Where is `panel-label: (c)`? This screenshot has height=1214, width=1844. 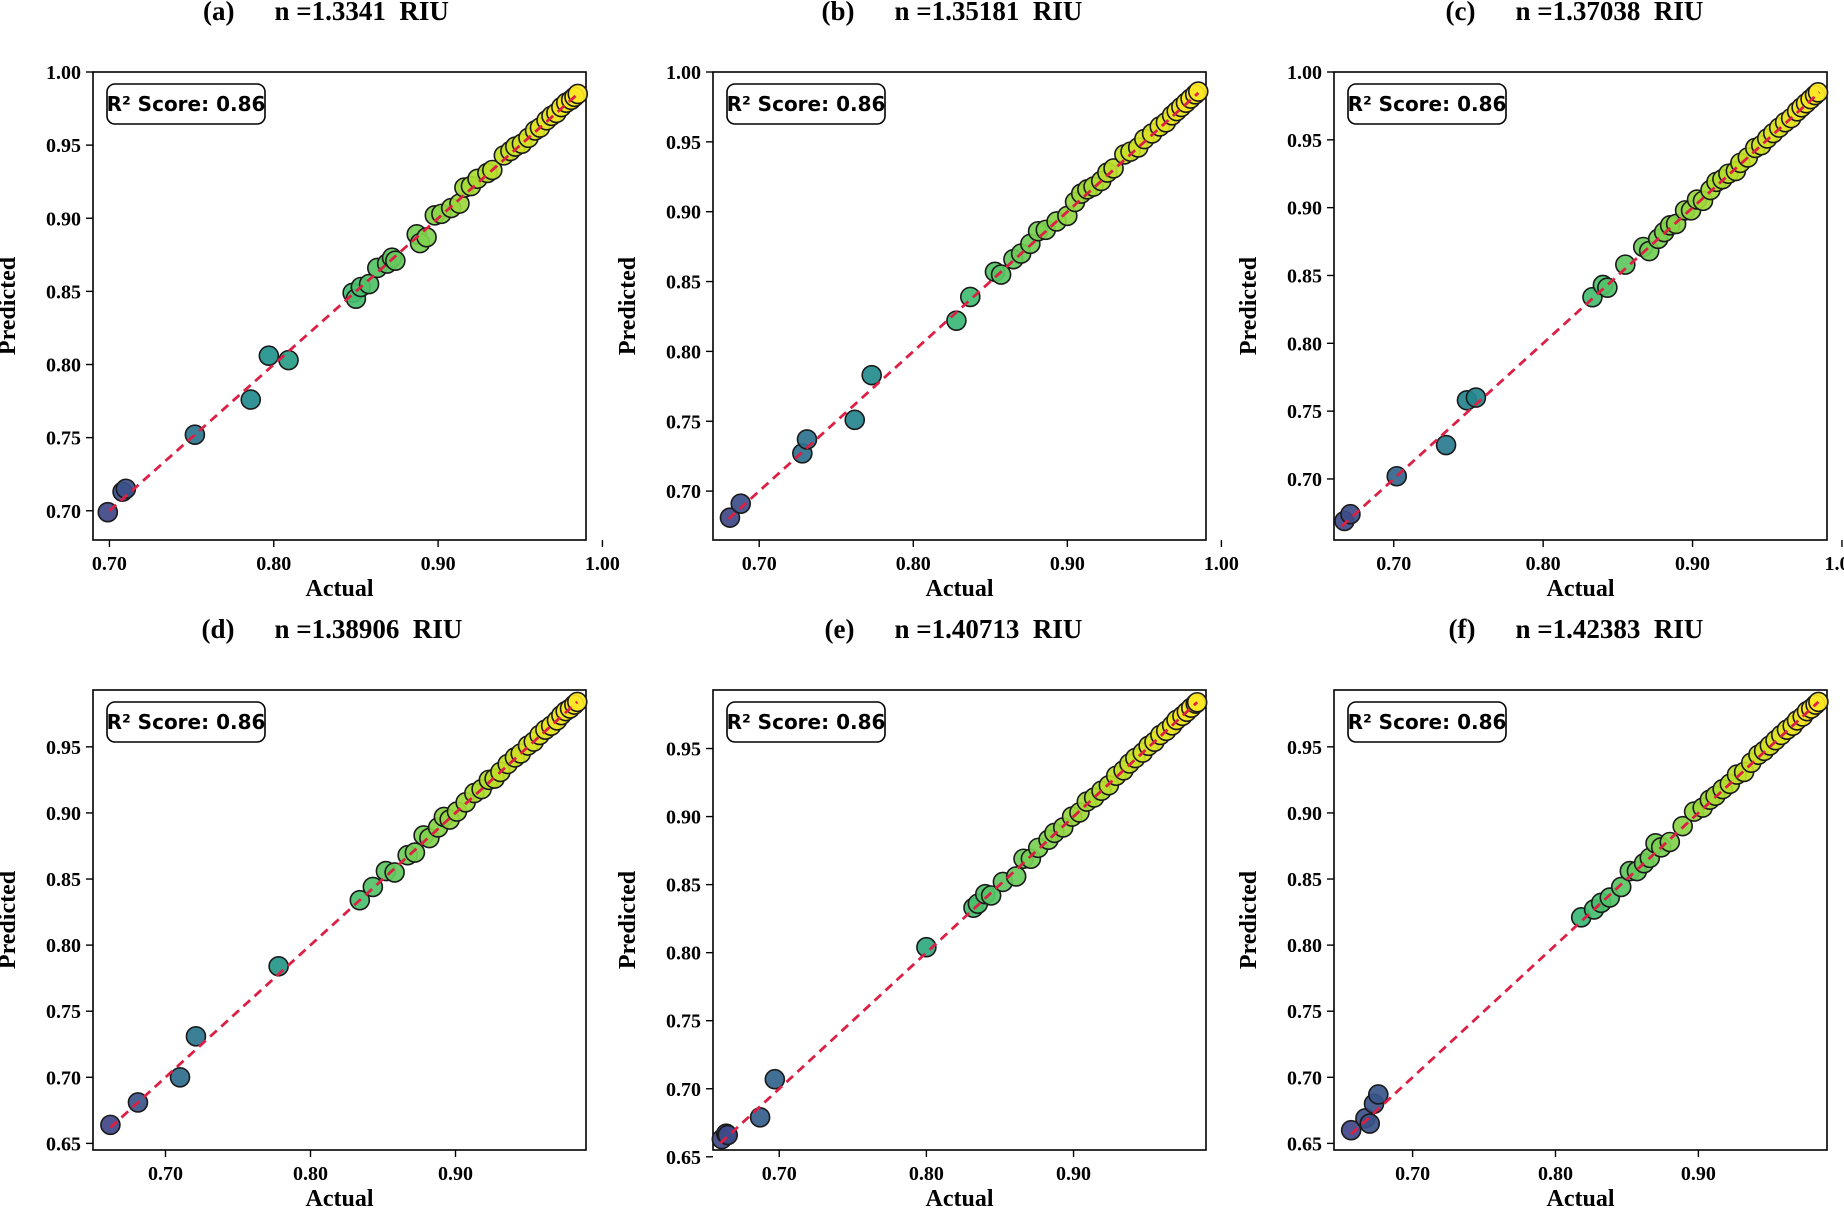
panel-label: (c) is located at coordinates (1461, 13).